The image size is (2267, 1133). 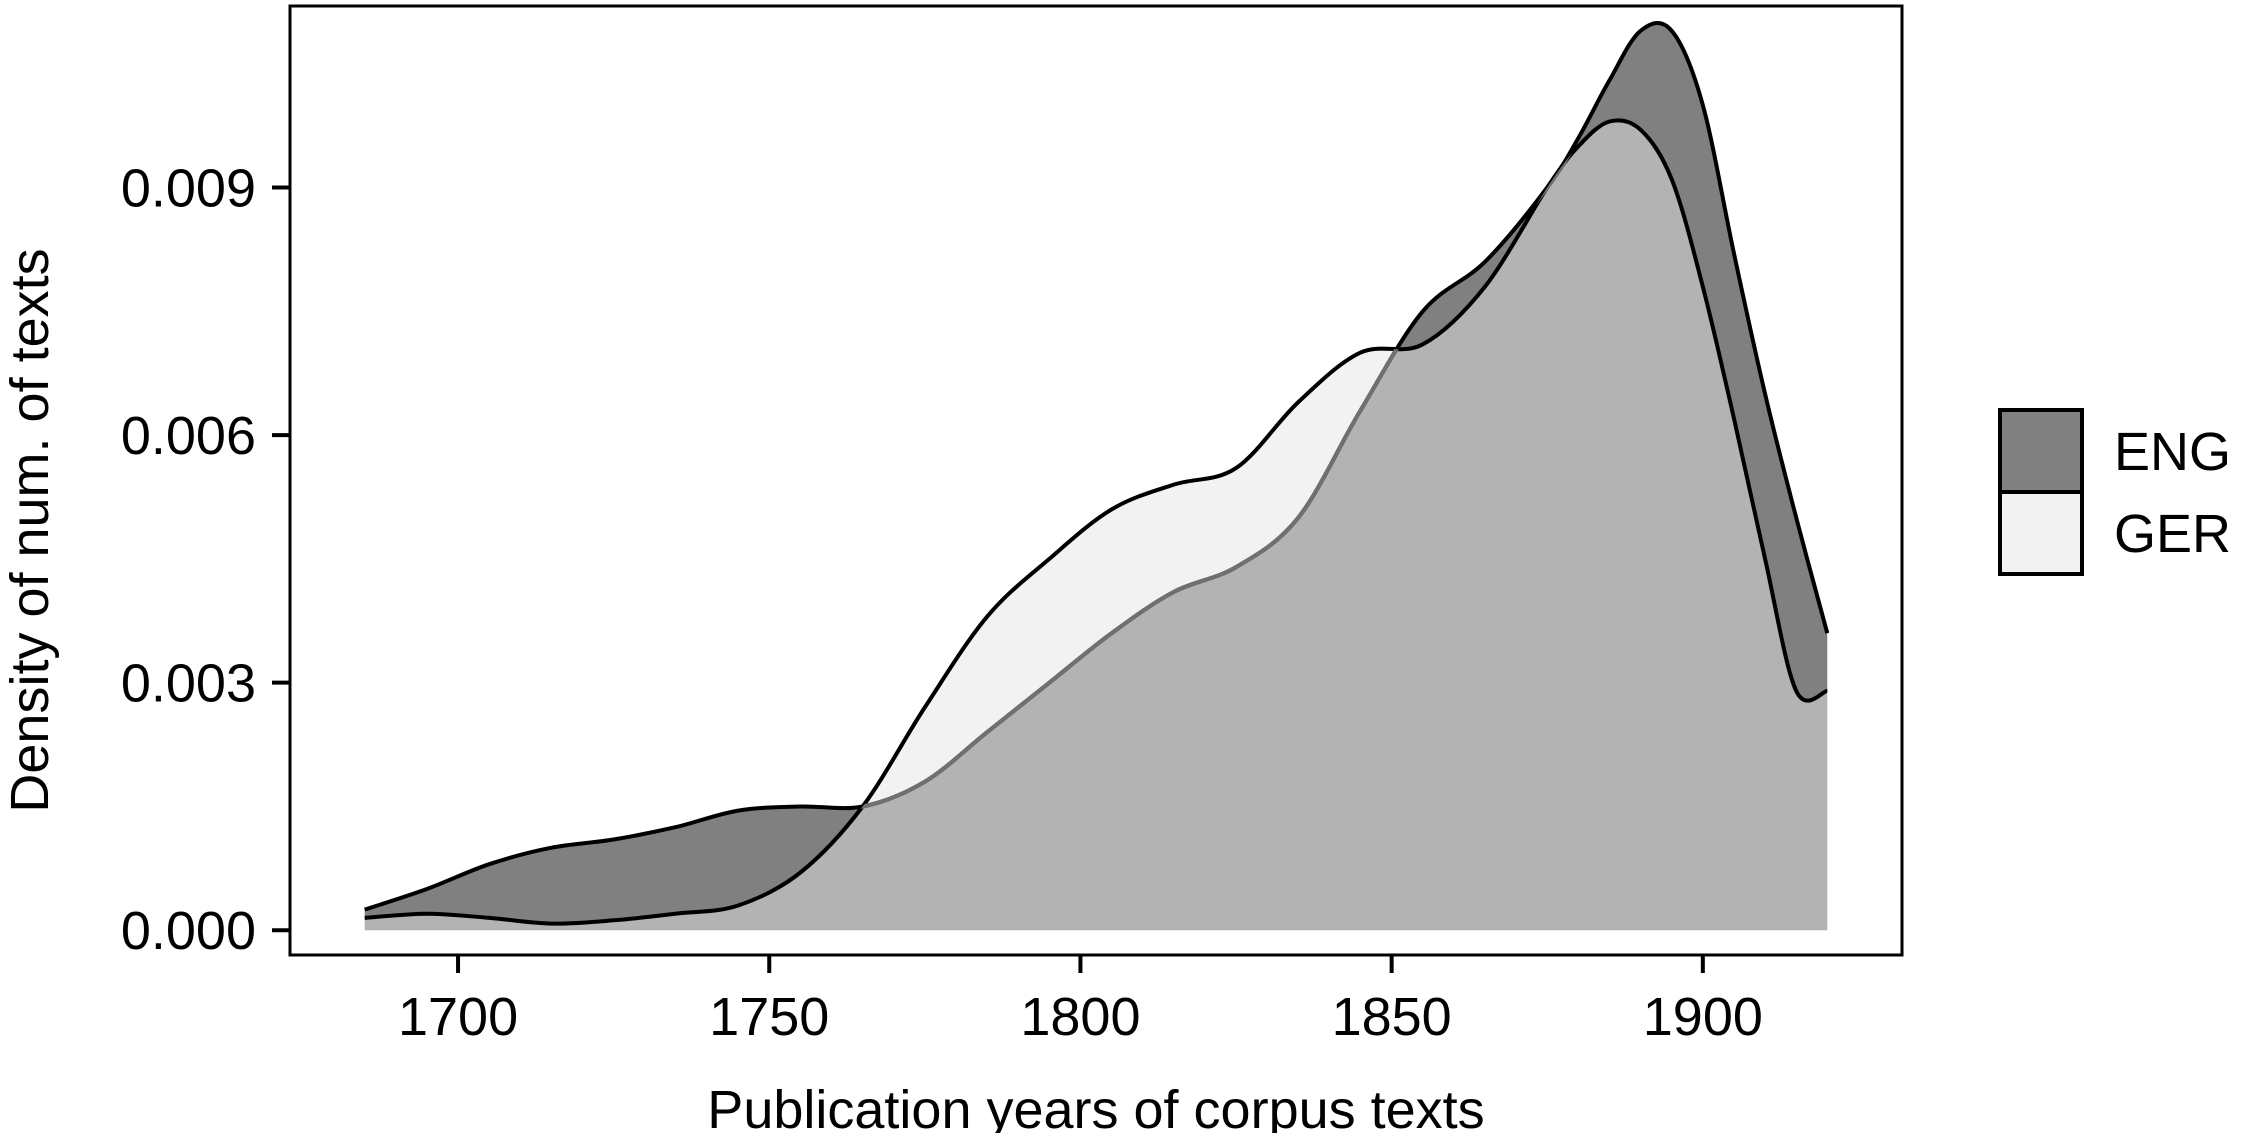 I want to click on x-axis: 1700 1750 1800 1850 1900, so click(x=1080, y=1001).